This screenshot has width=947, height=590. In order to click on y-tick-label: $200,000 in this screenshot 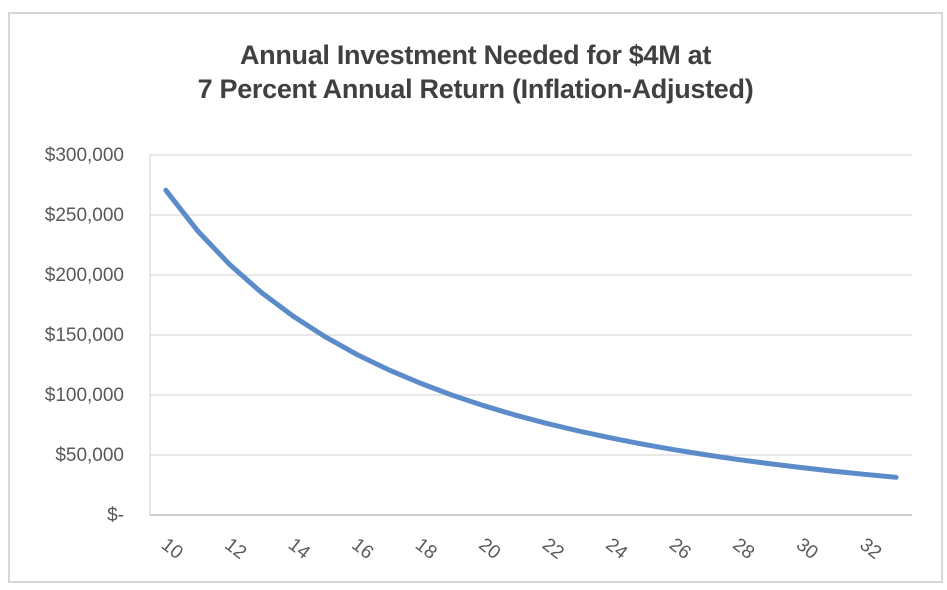, I will do `click(84, 275)`.